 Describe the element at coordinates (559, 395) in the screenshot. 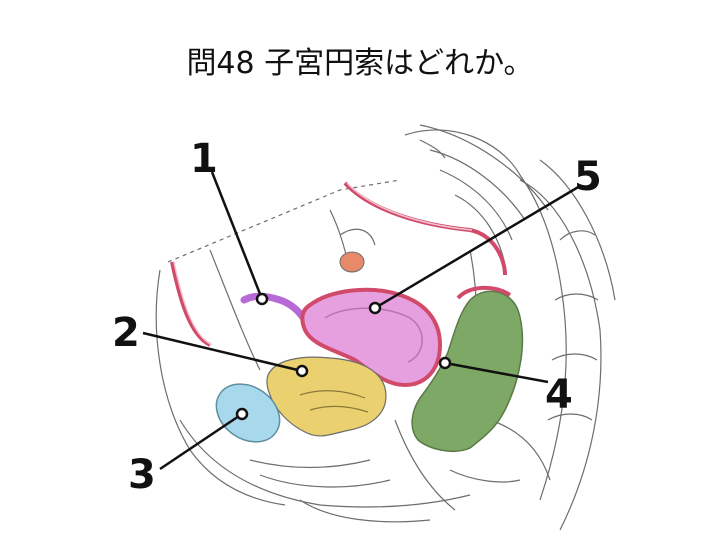

I see `label-4: 4` at that location.